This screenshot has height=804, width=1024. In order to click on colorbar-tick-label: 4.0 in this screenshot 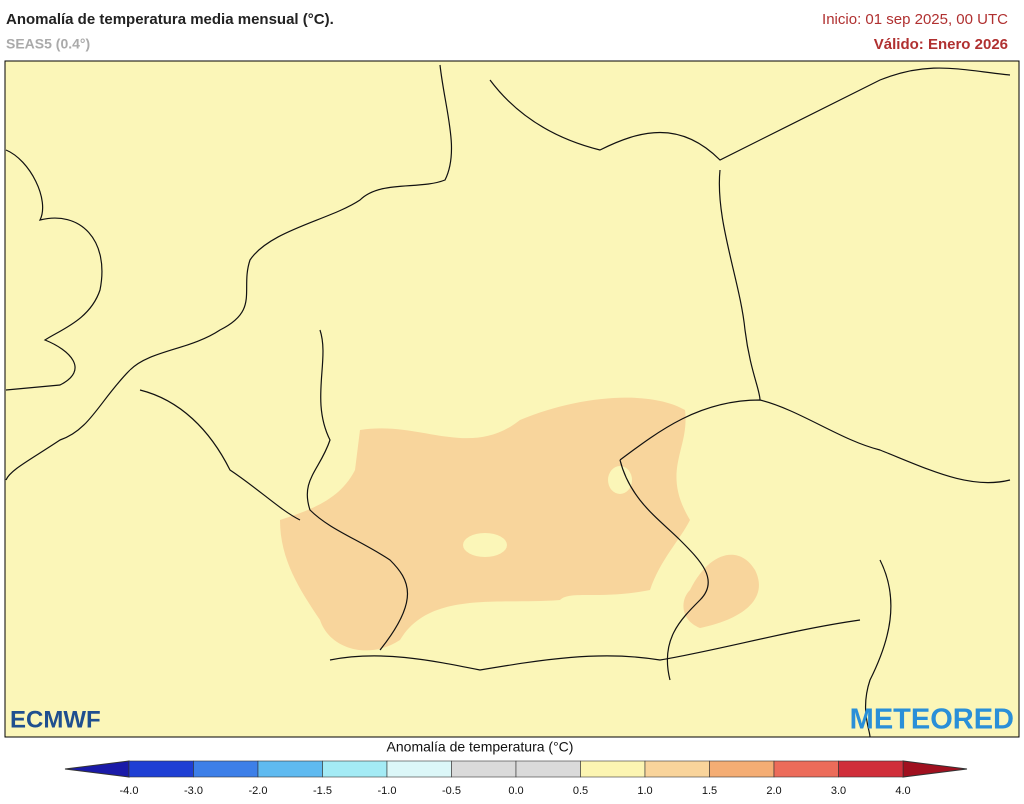, I will do `click(902, 791)`.